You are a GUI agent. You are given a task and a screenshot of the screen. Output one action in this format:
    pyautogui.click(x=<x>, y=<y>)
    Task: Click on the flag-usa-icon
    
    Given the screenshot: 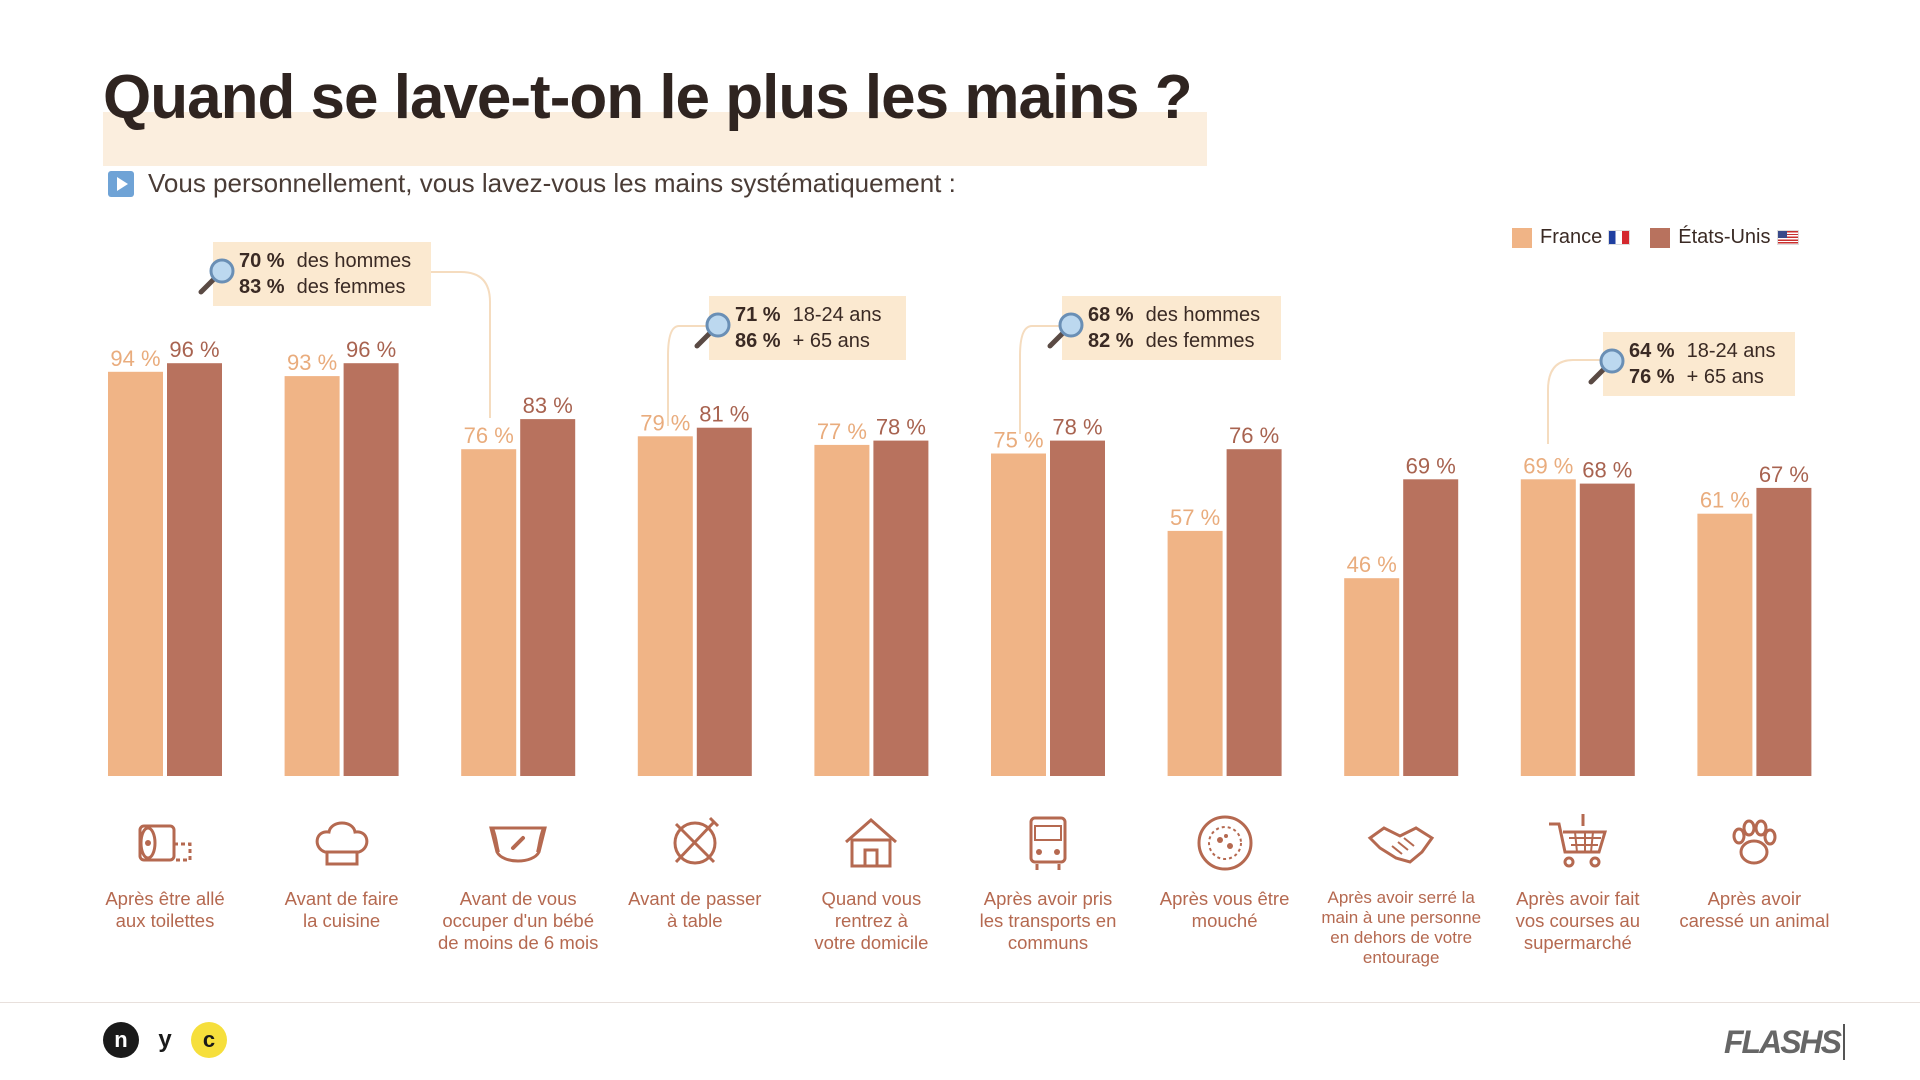 What is the action you would take?
    pyautogui.click(x=1787, y=237)
    